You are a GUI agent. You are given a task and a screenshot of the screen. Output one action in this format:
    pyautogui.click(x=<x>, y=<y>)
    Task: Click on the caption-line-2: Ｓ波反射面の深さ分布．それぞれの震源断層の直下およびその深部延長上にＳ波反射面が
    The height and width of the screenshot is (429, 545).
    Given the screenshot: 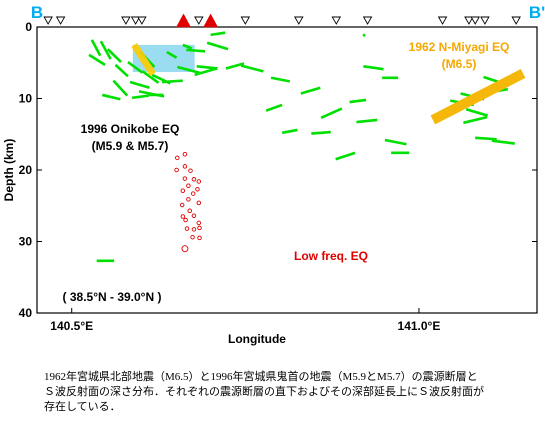 What is the action you would take?
    pyautogui.click(x=264, y=392)
    